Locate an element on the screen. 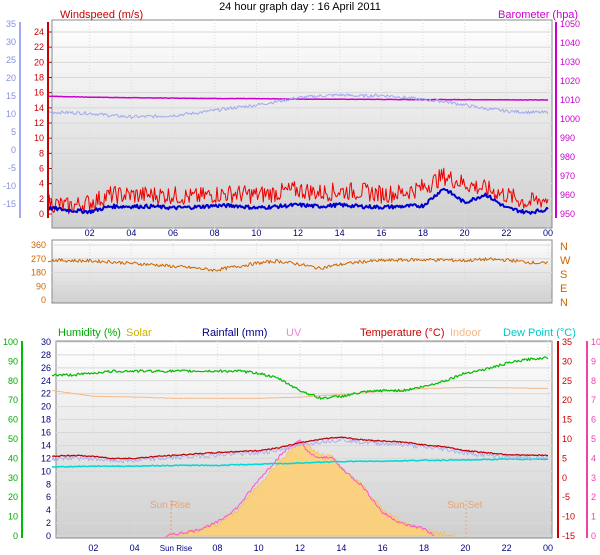 The image size is (600, 555). legend-solar: Solar is located at coordinates (139, 333).